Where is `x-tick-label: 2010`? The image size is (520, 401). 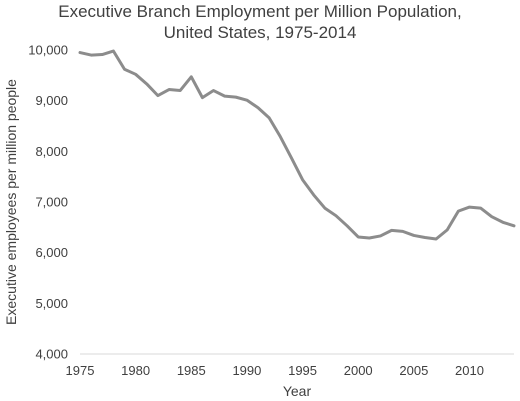 x-tick-label: 2010 is located at coordinates (469, 370).